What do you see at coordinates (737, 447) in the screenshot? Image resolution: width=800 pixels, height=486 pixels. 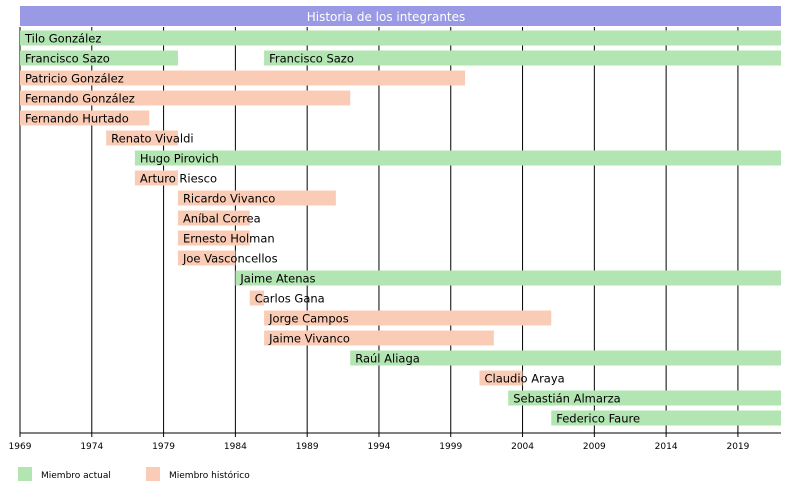 I see `tick-label-2019: 2019` at bounding box center [737, 447].